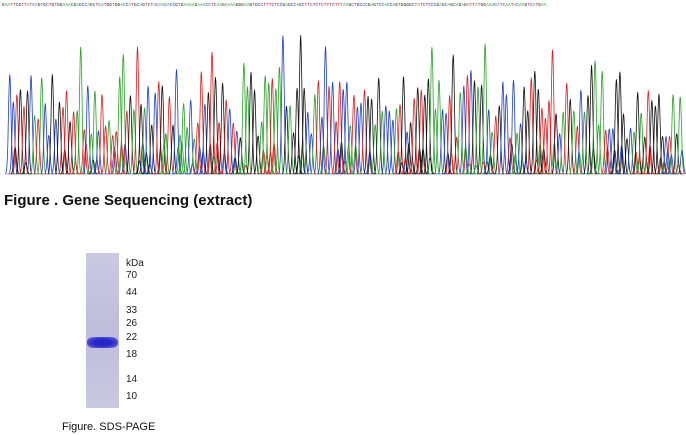 Image resolution: width=686 pixels, height=435 pixels. What do you see at coordinates (135, 263) in the screenshot?
I see `gel-unit: kDa` at bounding box center [135, 263].